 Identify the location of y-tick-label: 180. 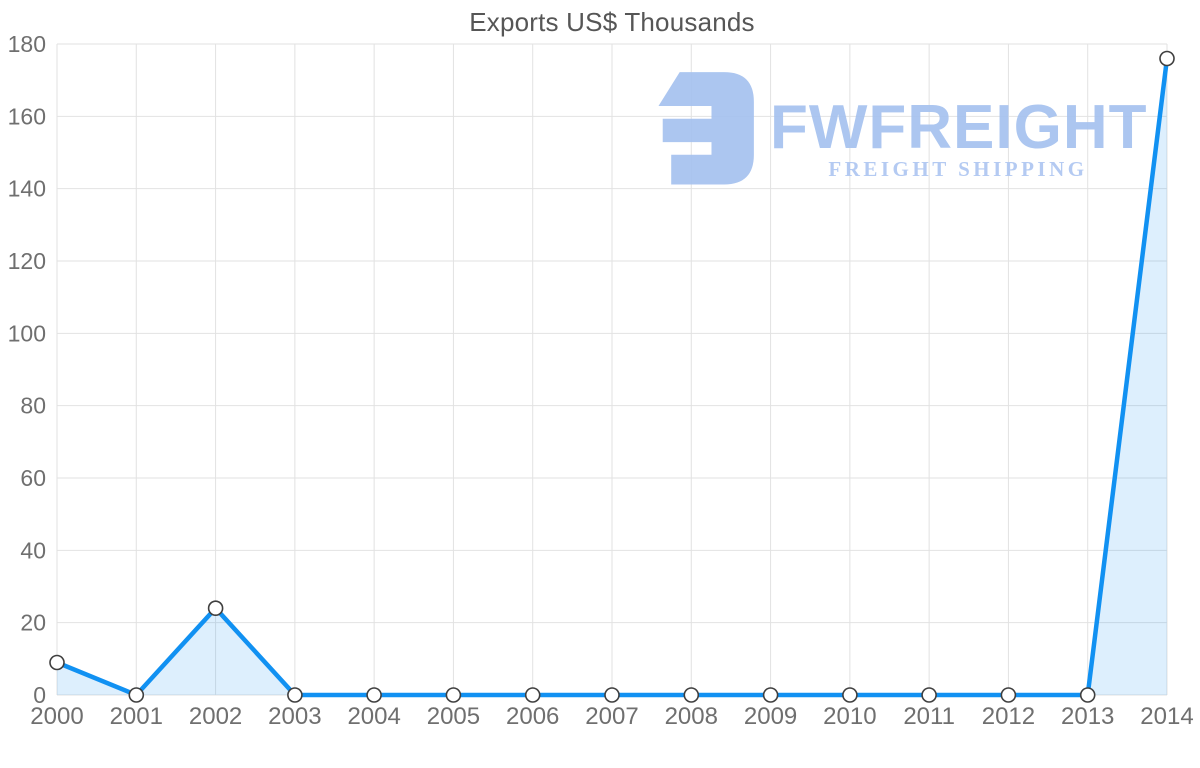
(27, 44).